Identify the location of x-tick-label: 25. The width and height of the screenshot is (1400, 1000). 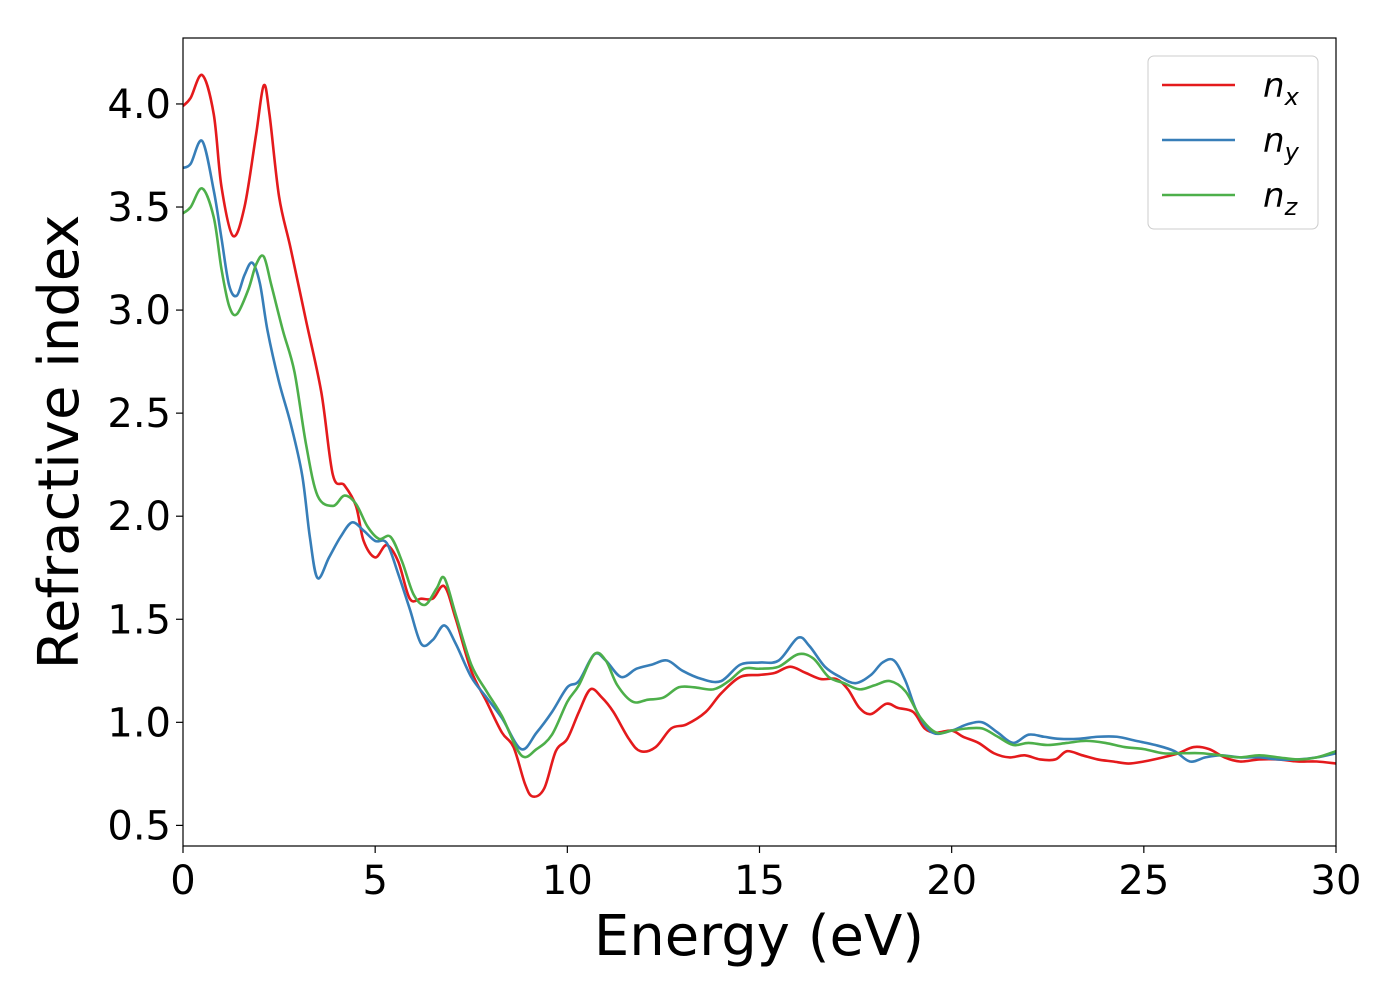
(1143, 881).